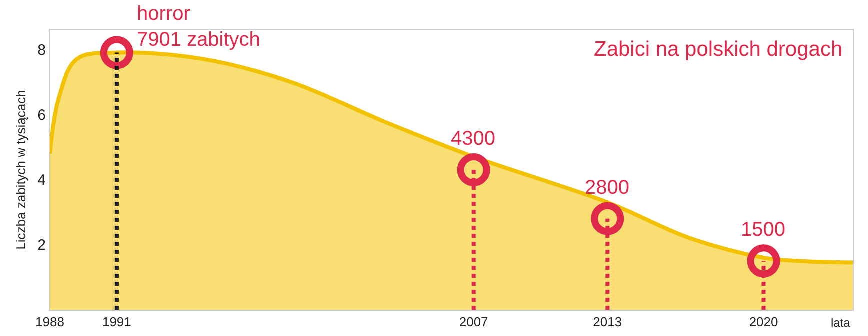  I want to click on y-tick-label: 6, so click(42, 115).